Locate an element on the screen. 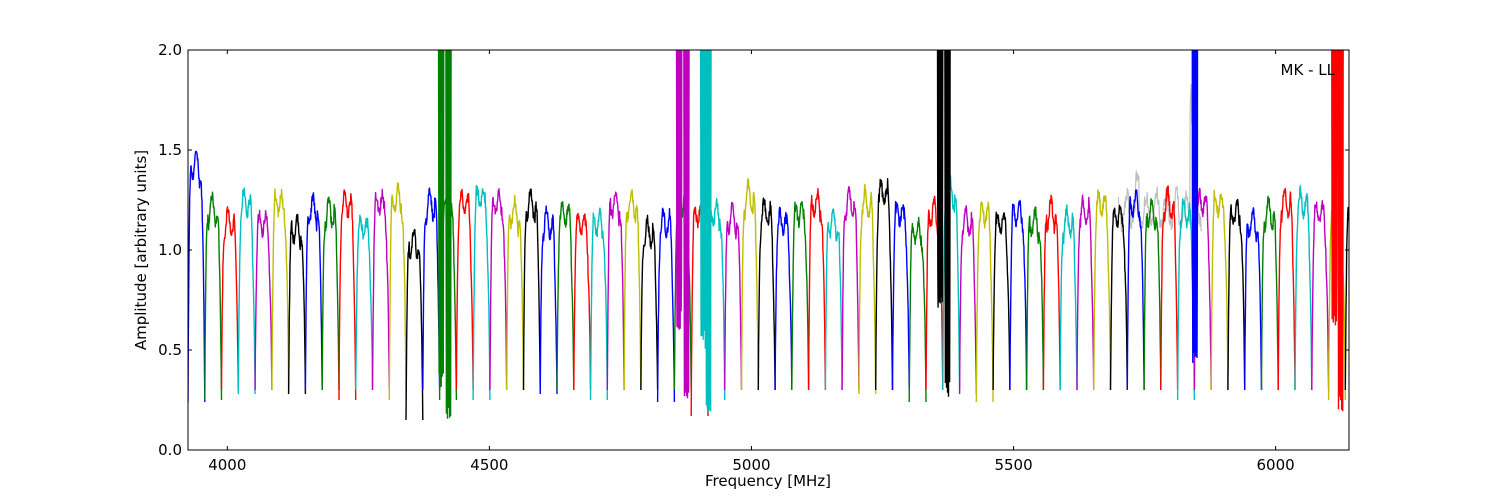 Image resolution: width=1500 pixels, height=500 pixels. annotation-label: MK - LL is located at coordinates (1308, 70).